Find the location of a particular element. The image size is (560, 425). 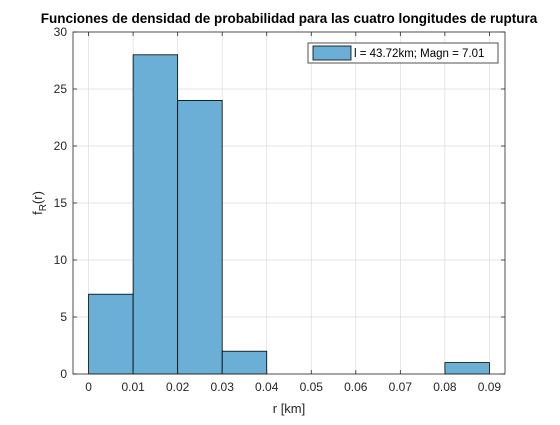

x-tick-label-0: 0 is located at coordinates (88, 387).